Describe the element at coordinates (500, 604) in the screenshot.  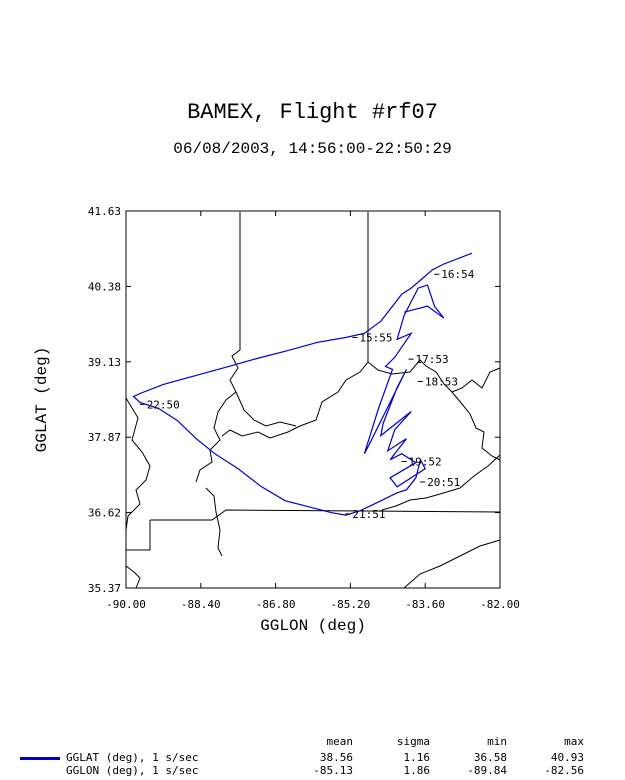
I see `x-tick-label: -82.00` at that location.